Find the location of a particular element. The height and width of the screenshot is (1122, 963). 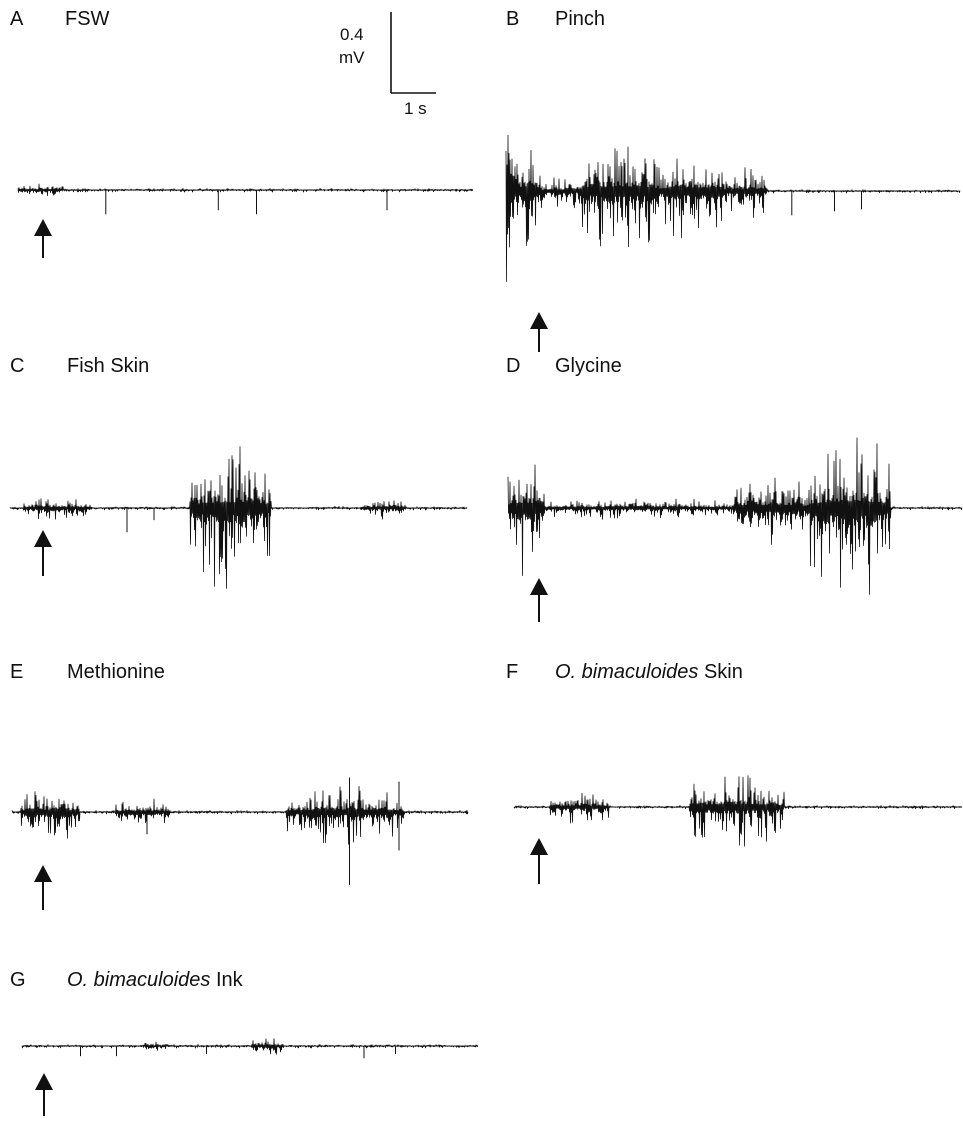

panel-g-title: O. bimaculoides Ink is located at coordinates (155, 980).